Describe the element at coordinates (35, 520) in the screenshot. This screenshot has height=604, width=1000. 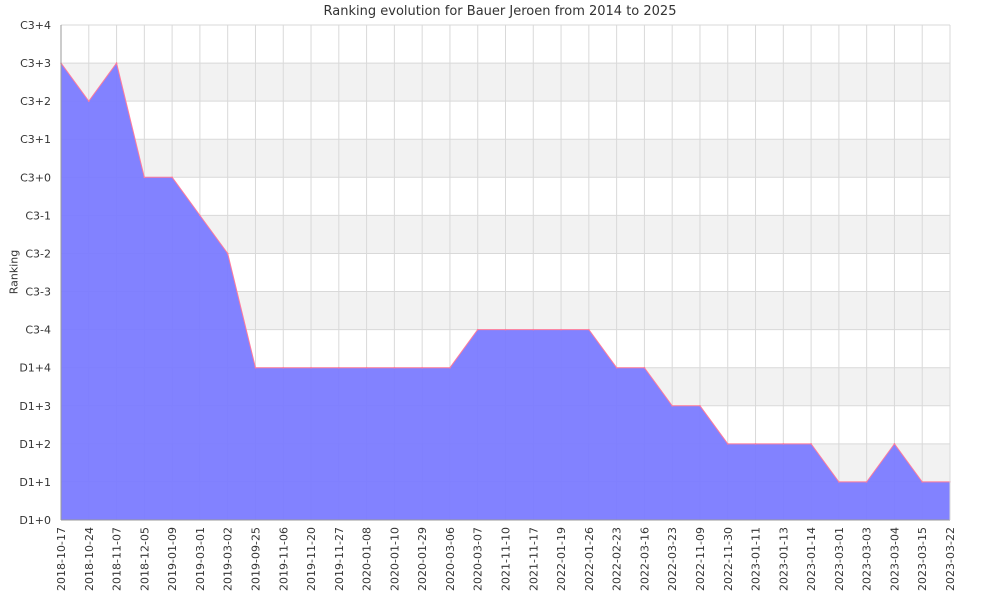
I see `y-tick-label: D1+0` at that location.